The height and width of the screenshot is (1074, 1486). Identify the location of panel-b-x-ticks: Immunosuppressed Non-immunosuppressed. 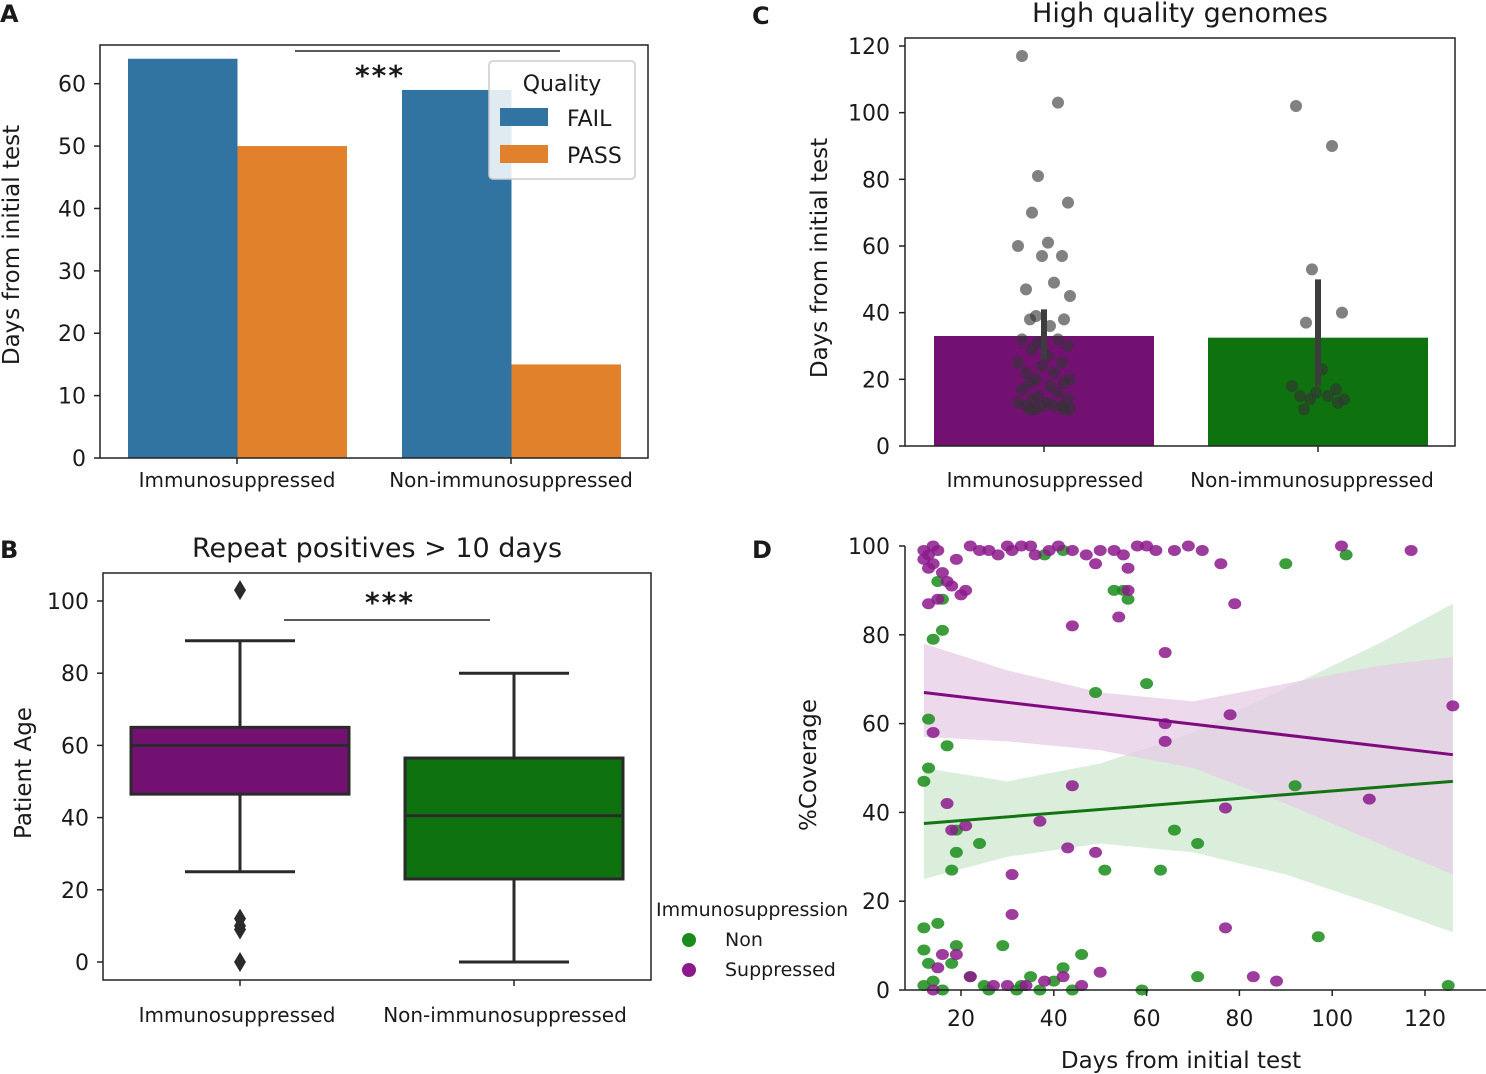
(383, 1003).